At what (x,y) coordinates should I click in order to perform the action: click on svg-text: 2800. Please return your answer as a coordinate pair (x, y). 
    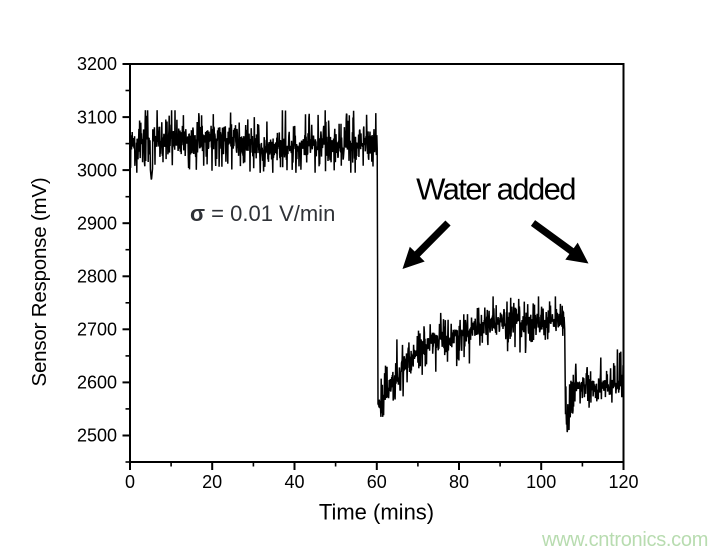
    Looking at the image, I should click on (97, 277).